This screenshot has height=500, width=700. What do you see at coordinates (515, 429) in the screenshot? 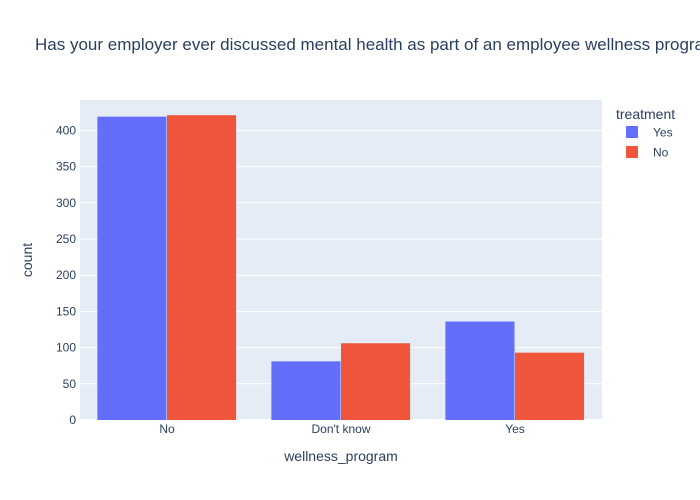
I see `x-tick-label: Yes` at bounding box center [515, 429].